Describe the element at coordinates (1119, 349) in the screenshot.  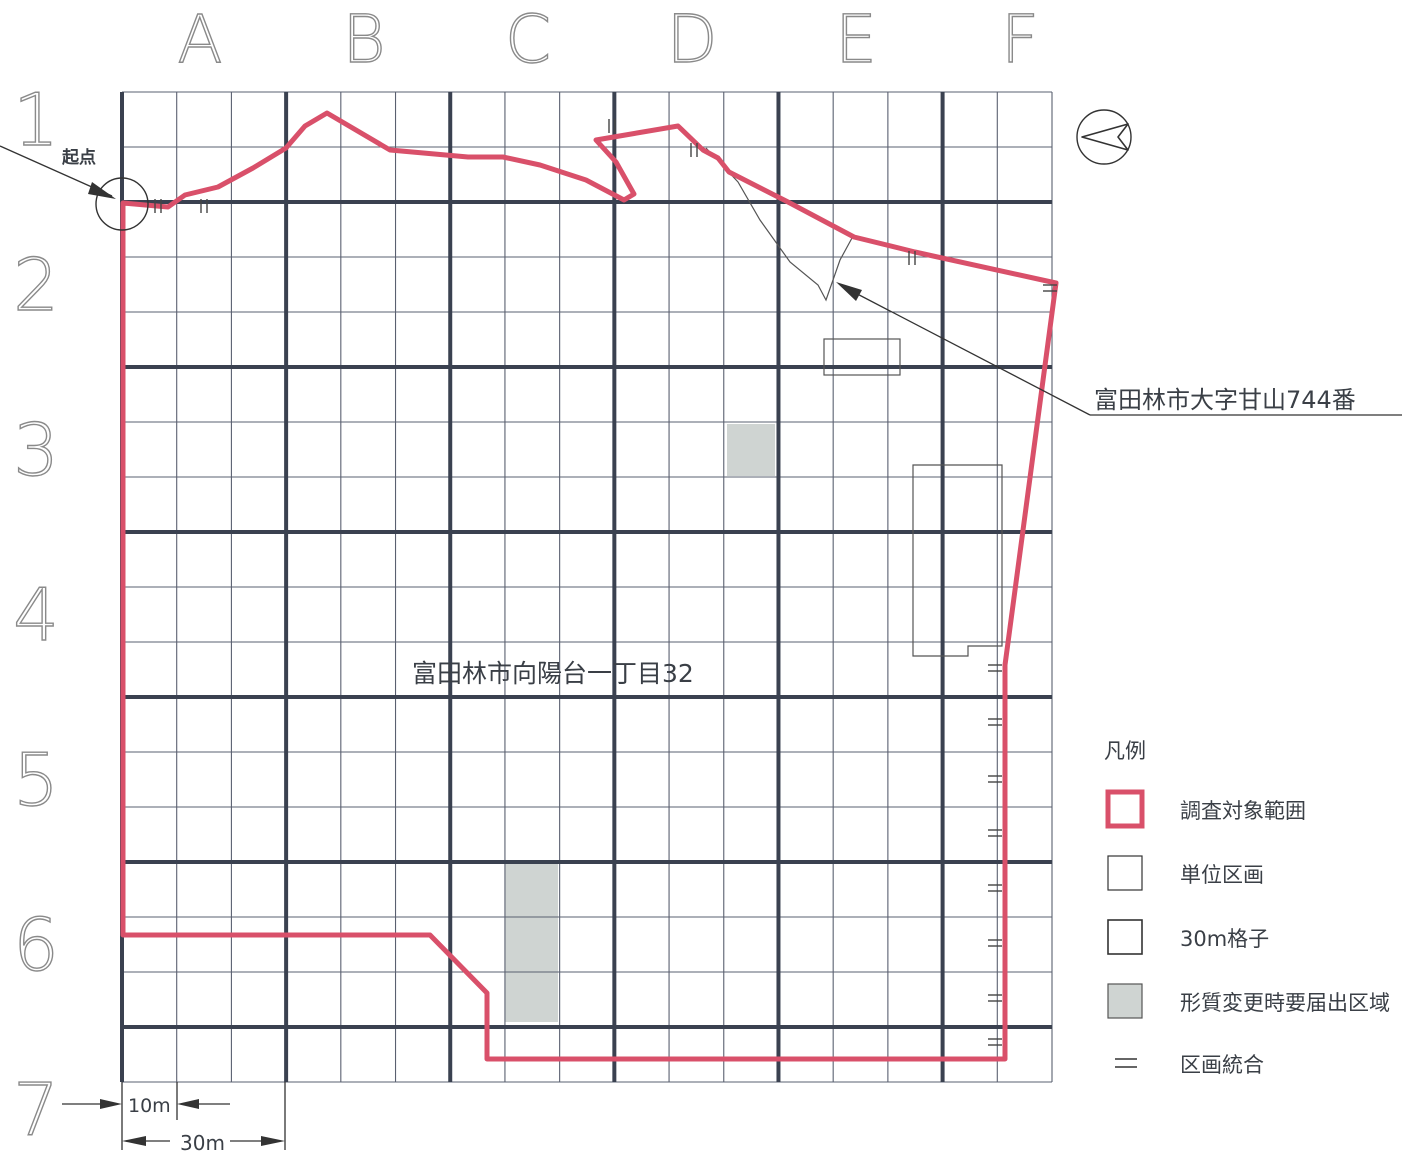
I see `parcel-pointer: 富田林市大字甘山744番` at that location.